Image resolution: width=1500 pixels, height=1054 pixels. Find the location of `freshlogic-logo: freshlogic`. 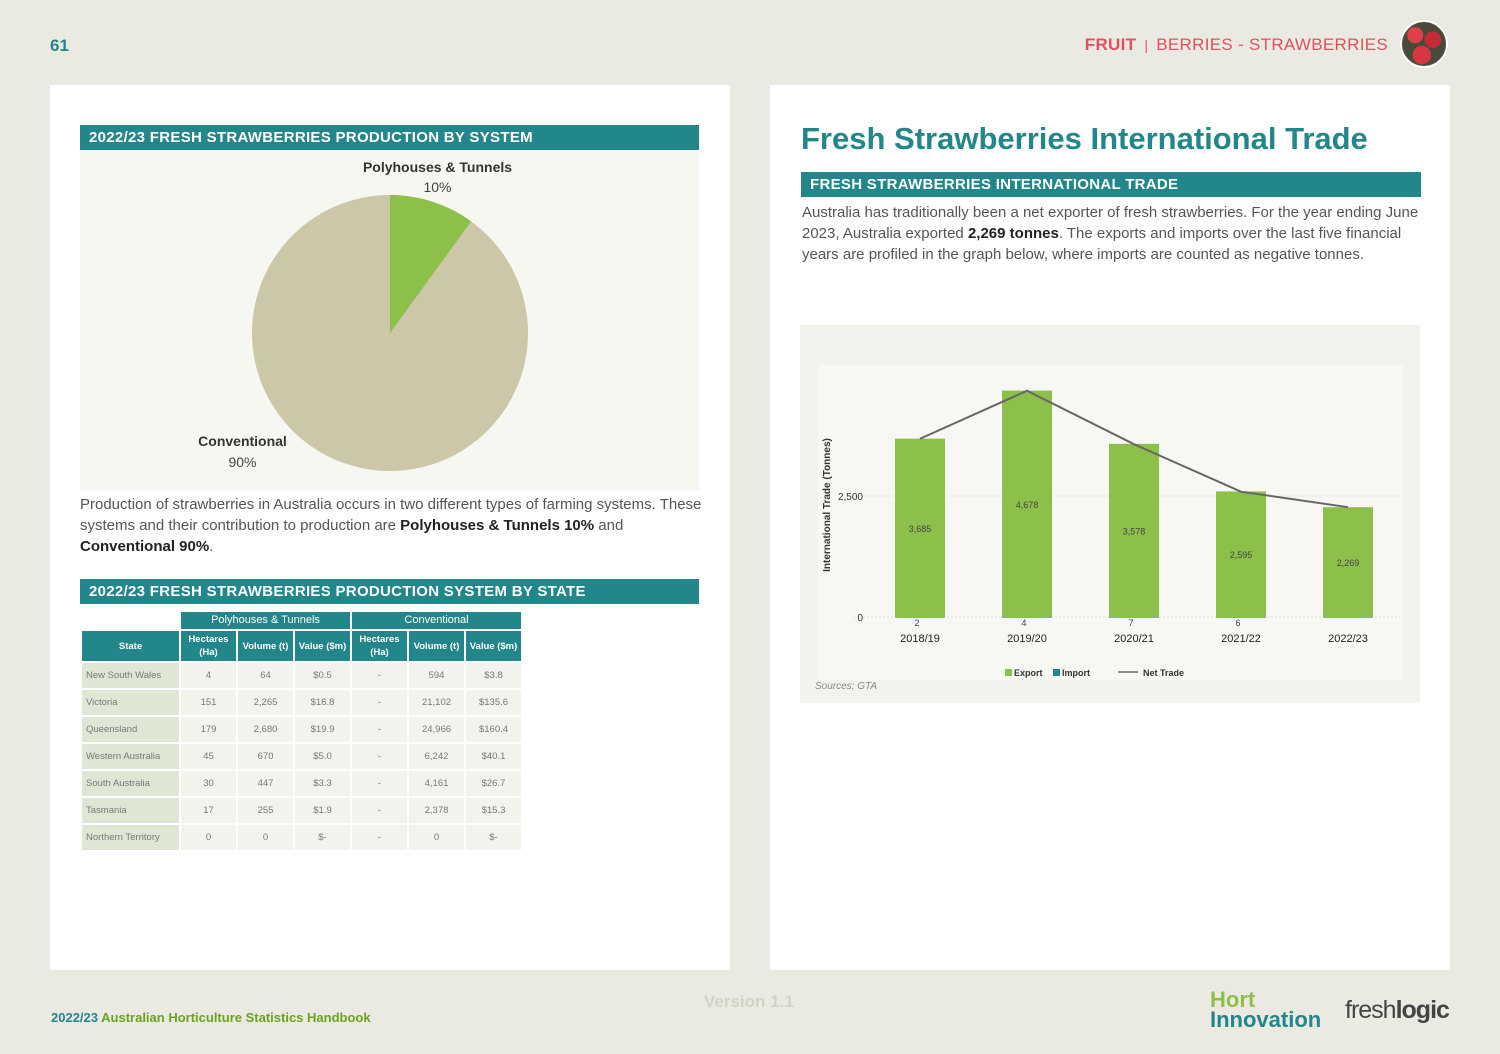

freshlogic-logo: freshlogic is located at coordinates (1397, 1010).